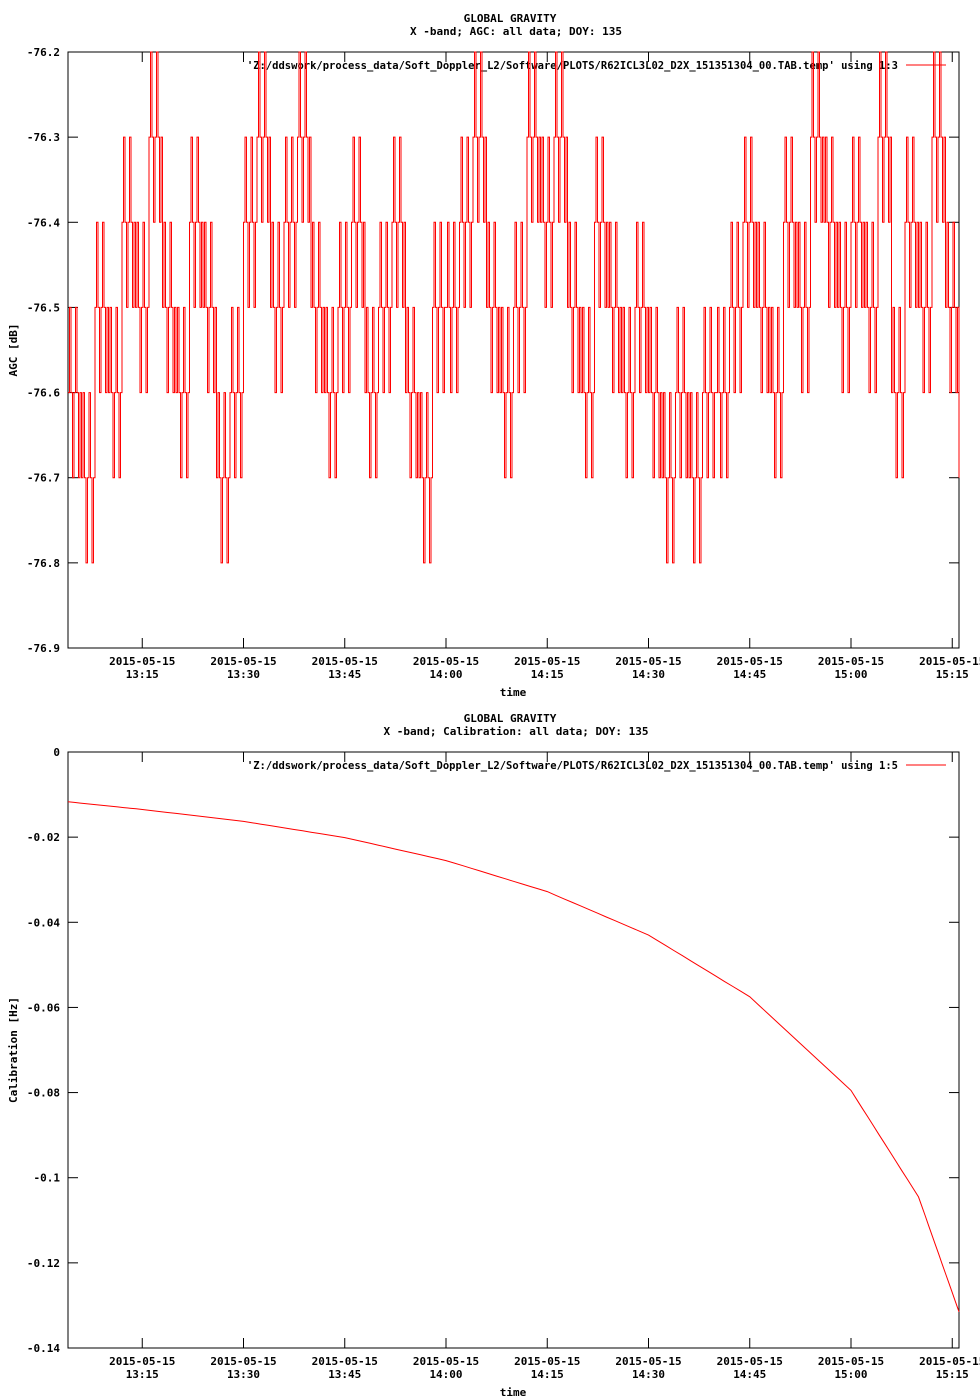 This screenshot has height=1400, width=980. What do you see at coordinates (43, 648) in the screenshot?
I see `y-tick-label: -76.9` at bounding box center [43, 648].